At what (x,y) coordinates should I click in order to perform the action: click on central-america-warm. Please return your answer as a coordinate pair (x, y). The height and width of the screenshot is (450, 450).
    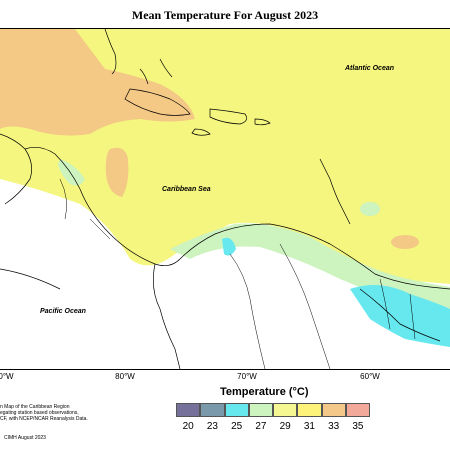
    Looking at the image, I should click on (71, 172).